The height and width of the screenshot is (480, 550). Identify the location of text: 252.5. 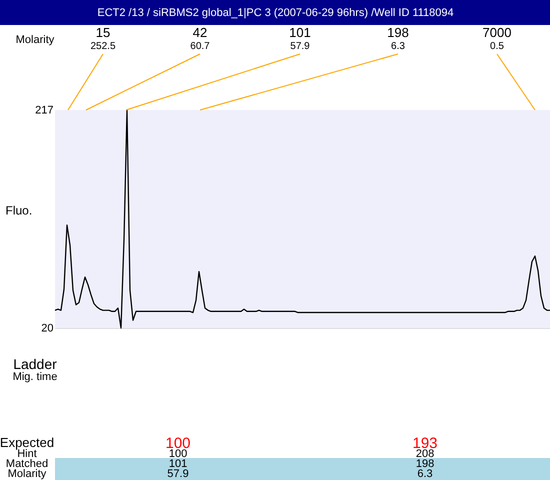
(103, 46).